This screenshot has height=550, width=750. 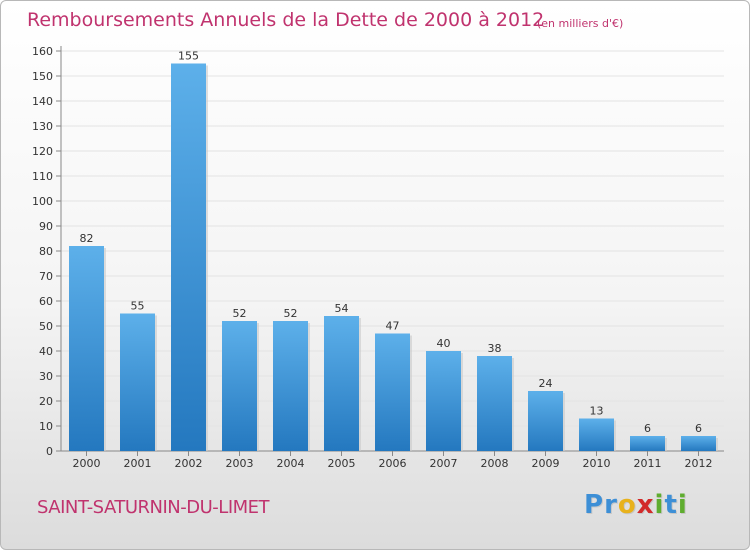 What do you see at coordinates (342, 308) in the screenshot?
I see `bar-value-label: 54` at bounding box center [342, 308].